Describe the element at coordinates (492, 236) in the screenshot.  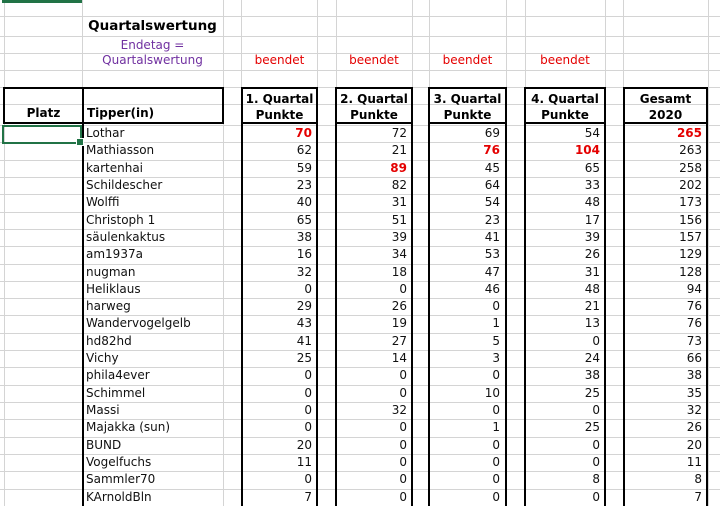
I see `points-cell-q3: 41` at that location.